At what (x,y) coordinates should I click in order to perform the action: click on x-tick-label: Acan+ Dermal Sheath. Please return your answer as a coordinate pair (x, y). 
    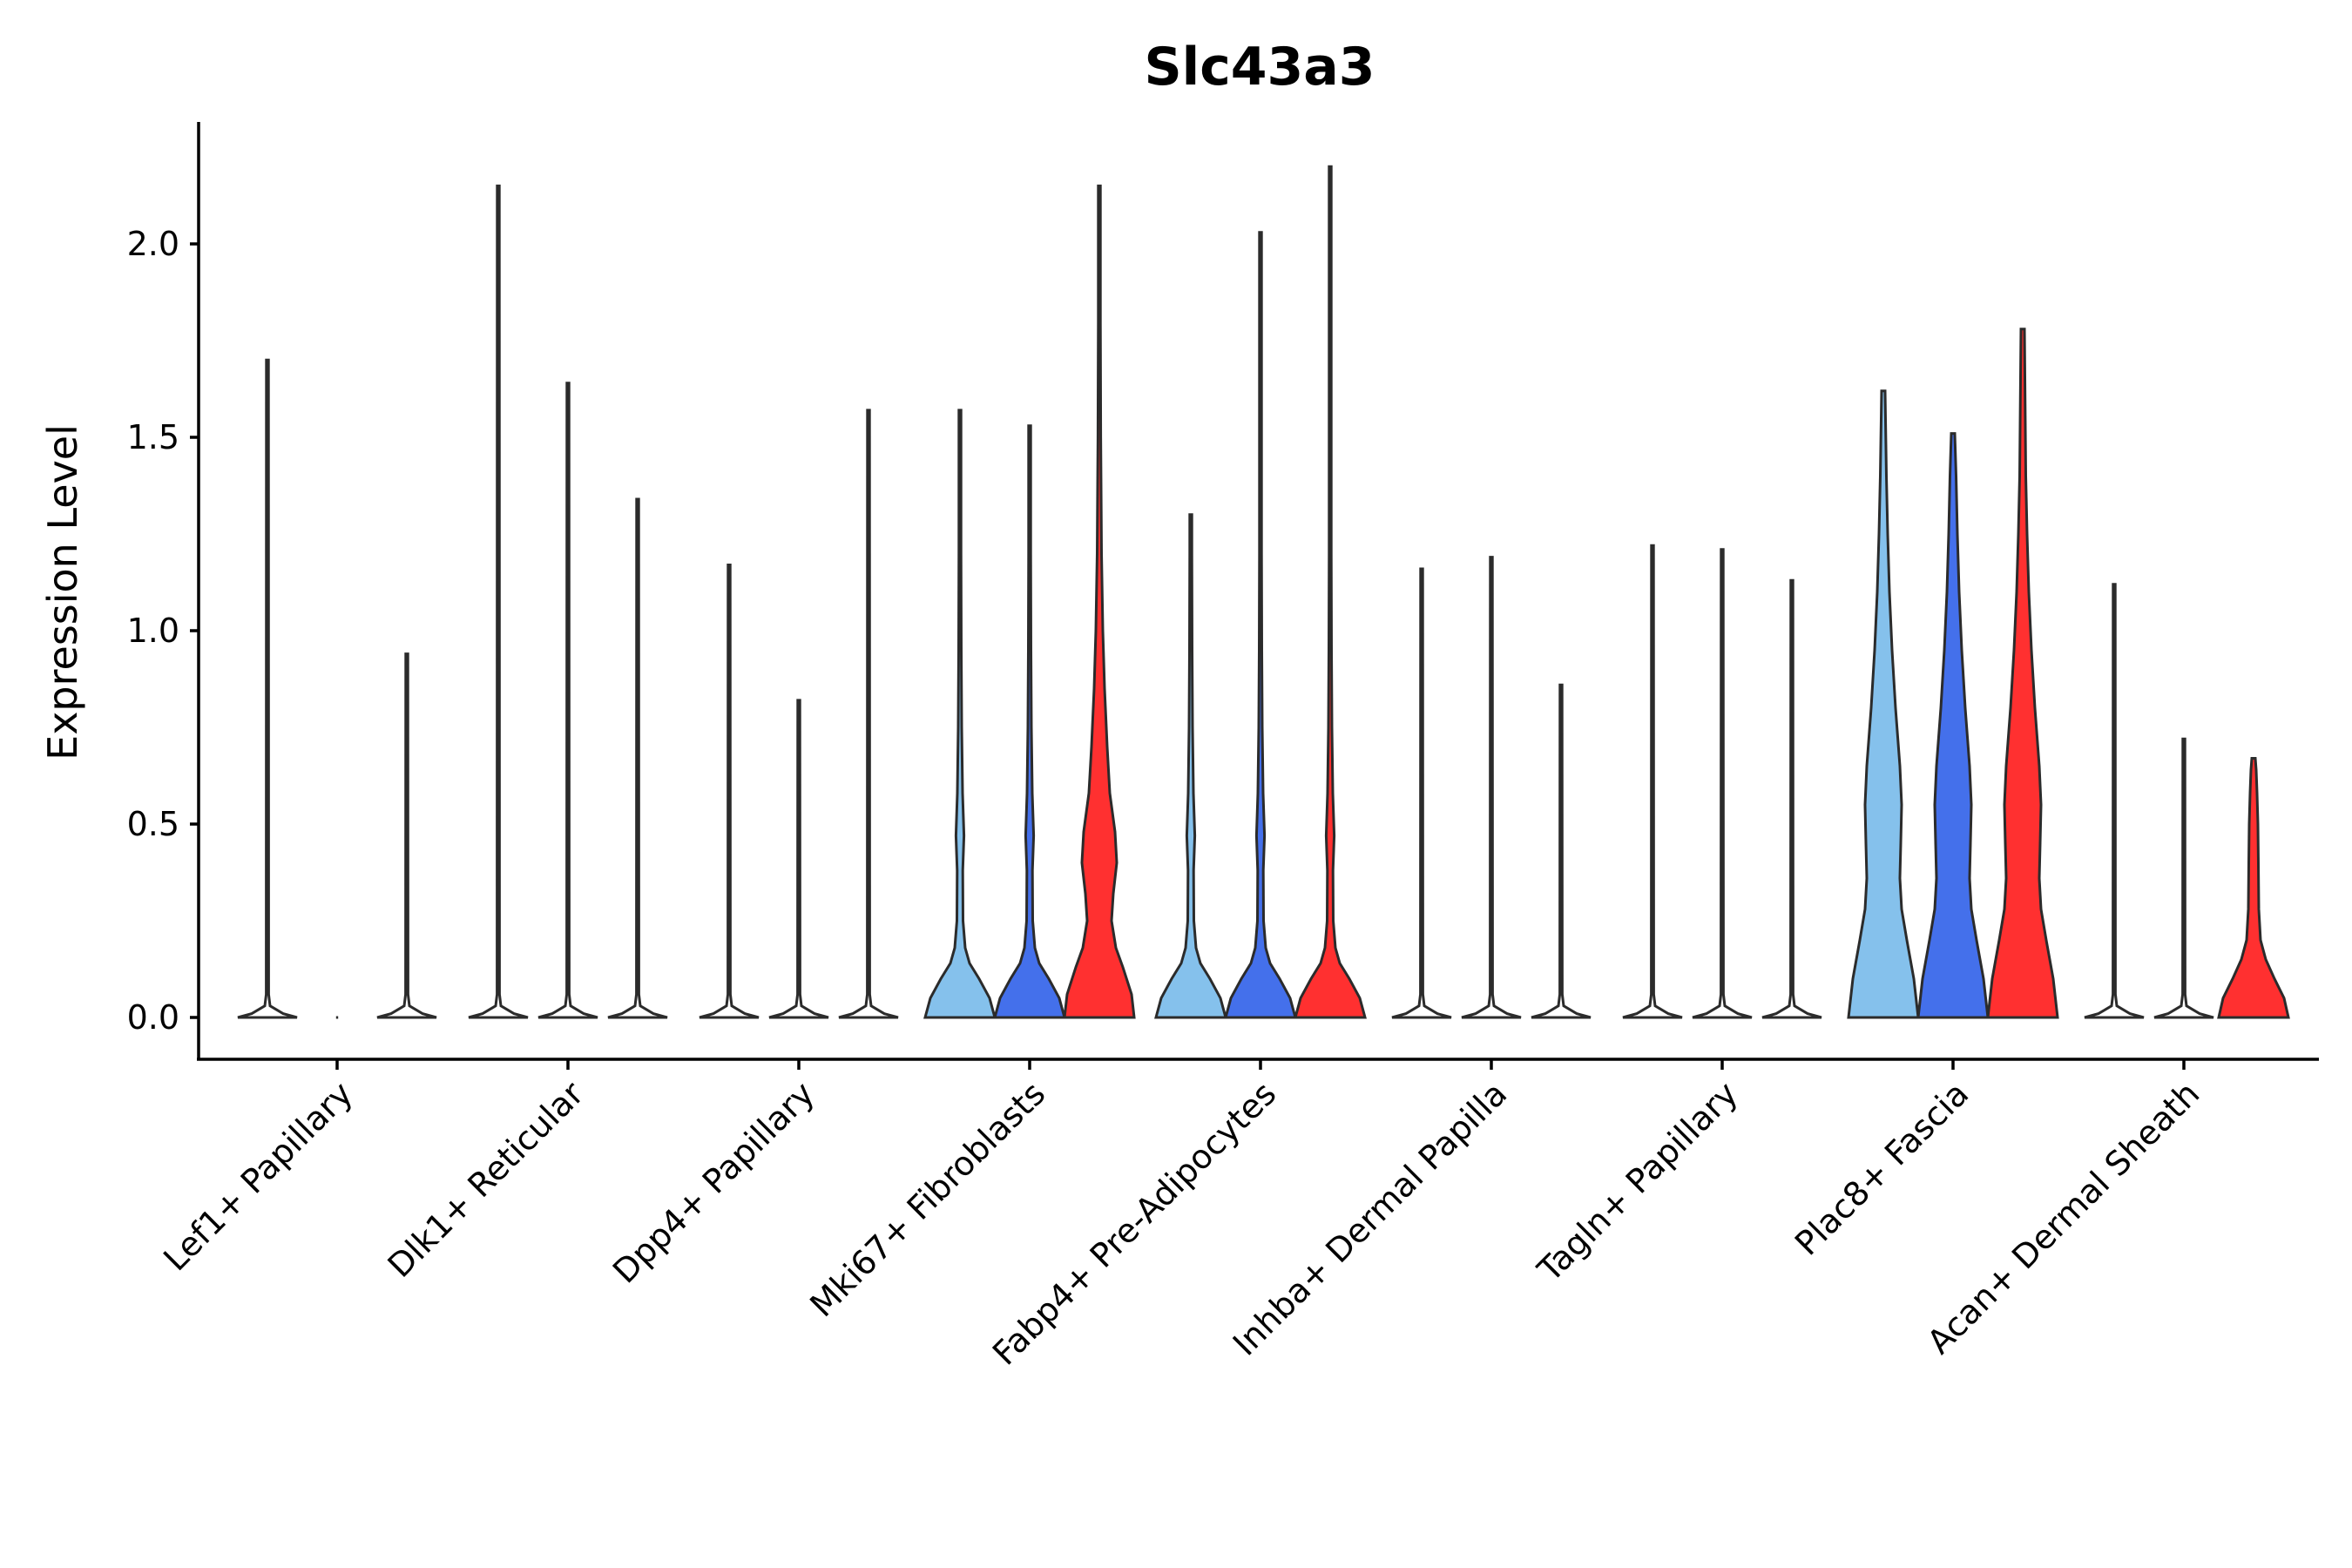
    Looking at the image, I should click on (2063, 1217).